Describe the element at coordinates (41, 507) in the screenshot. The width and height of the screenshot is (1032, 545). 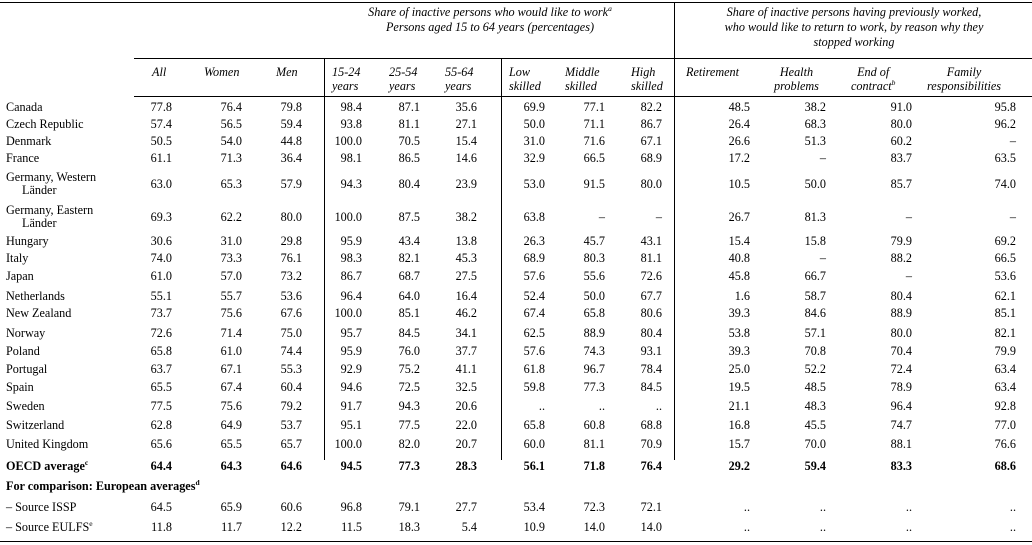
I see `issp-label: – Source ISSP` at that location.